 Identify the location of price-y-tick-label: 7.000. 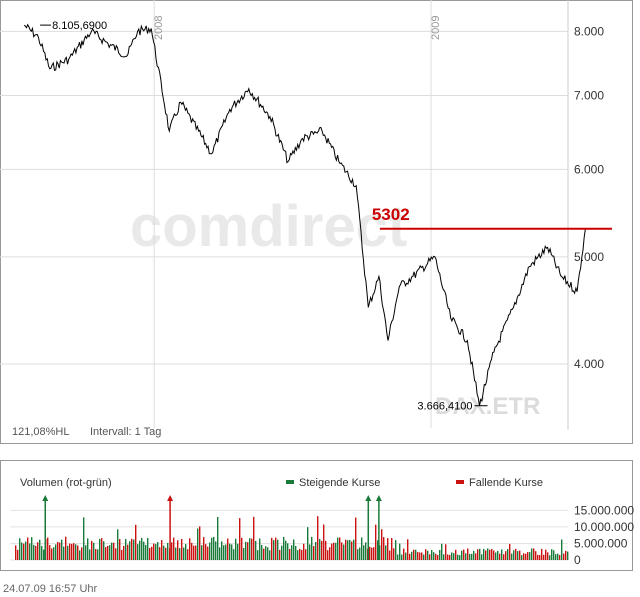
(589, 95).